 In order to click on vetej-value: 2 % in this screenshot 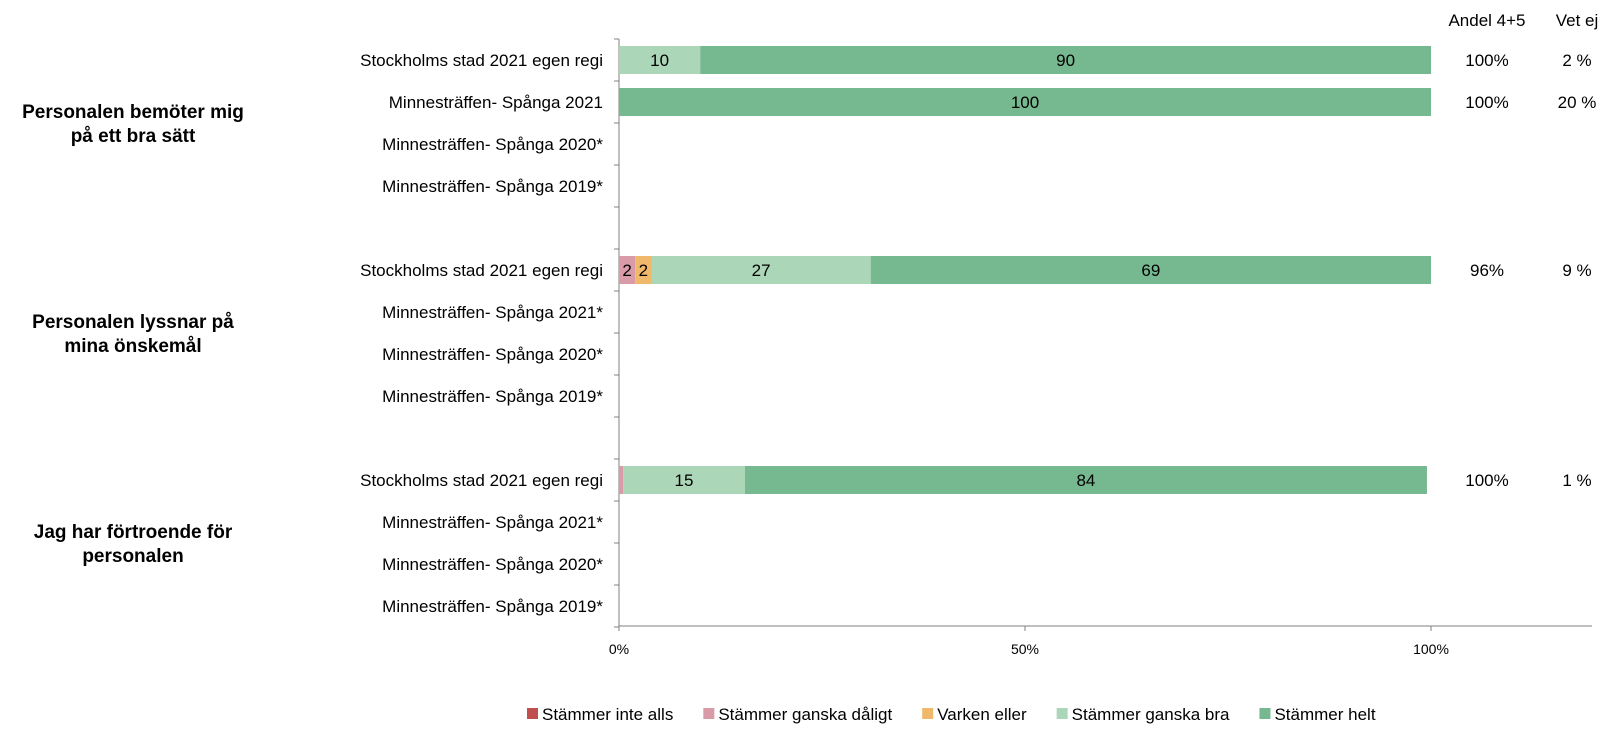, I will do `click(1576, 60)`.